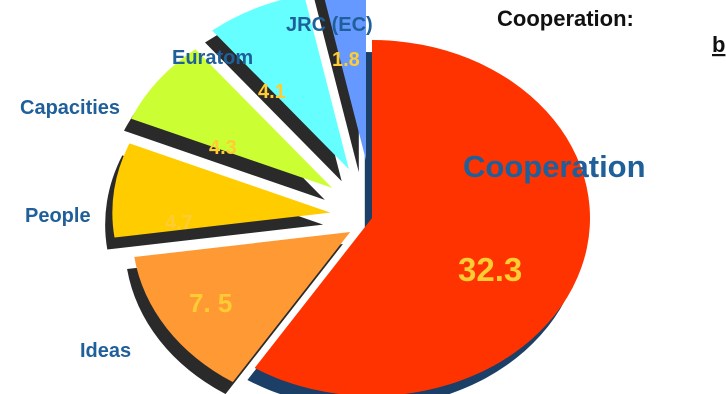 The height and width of the screenshot is (394, 726). I want to click on chart-title: Cooperation:, so click(565, 18).